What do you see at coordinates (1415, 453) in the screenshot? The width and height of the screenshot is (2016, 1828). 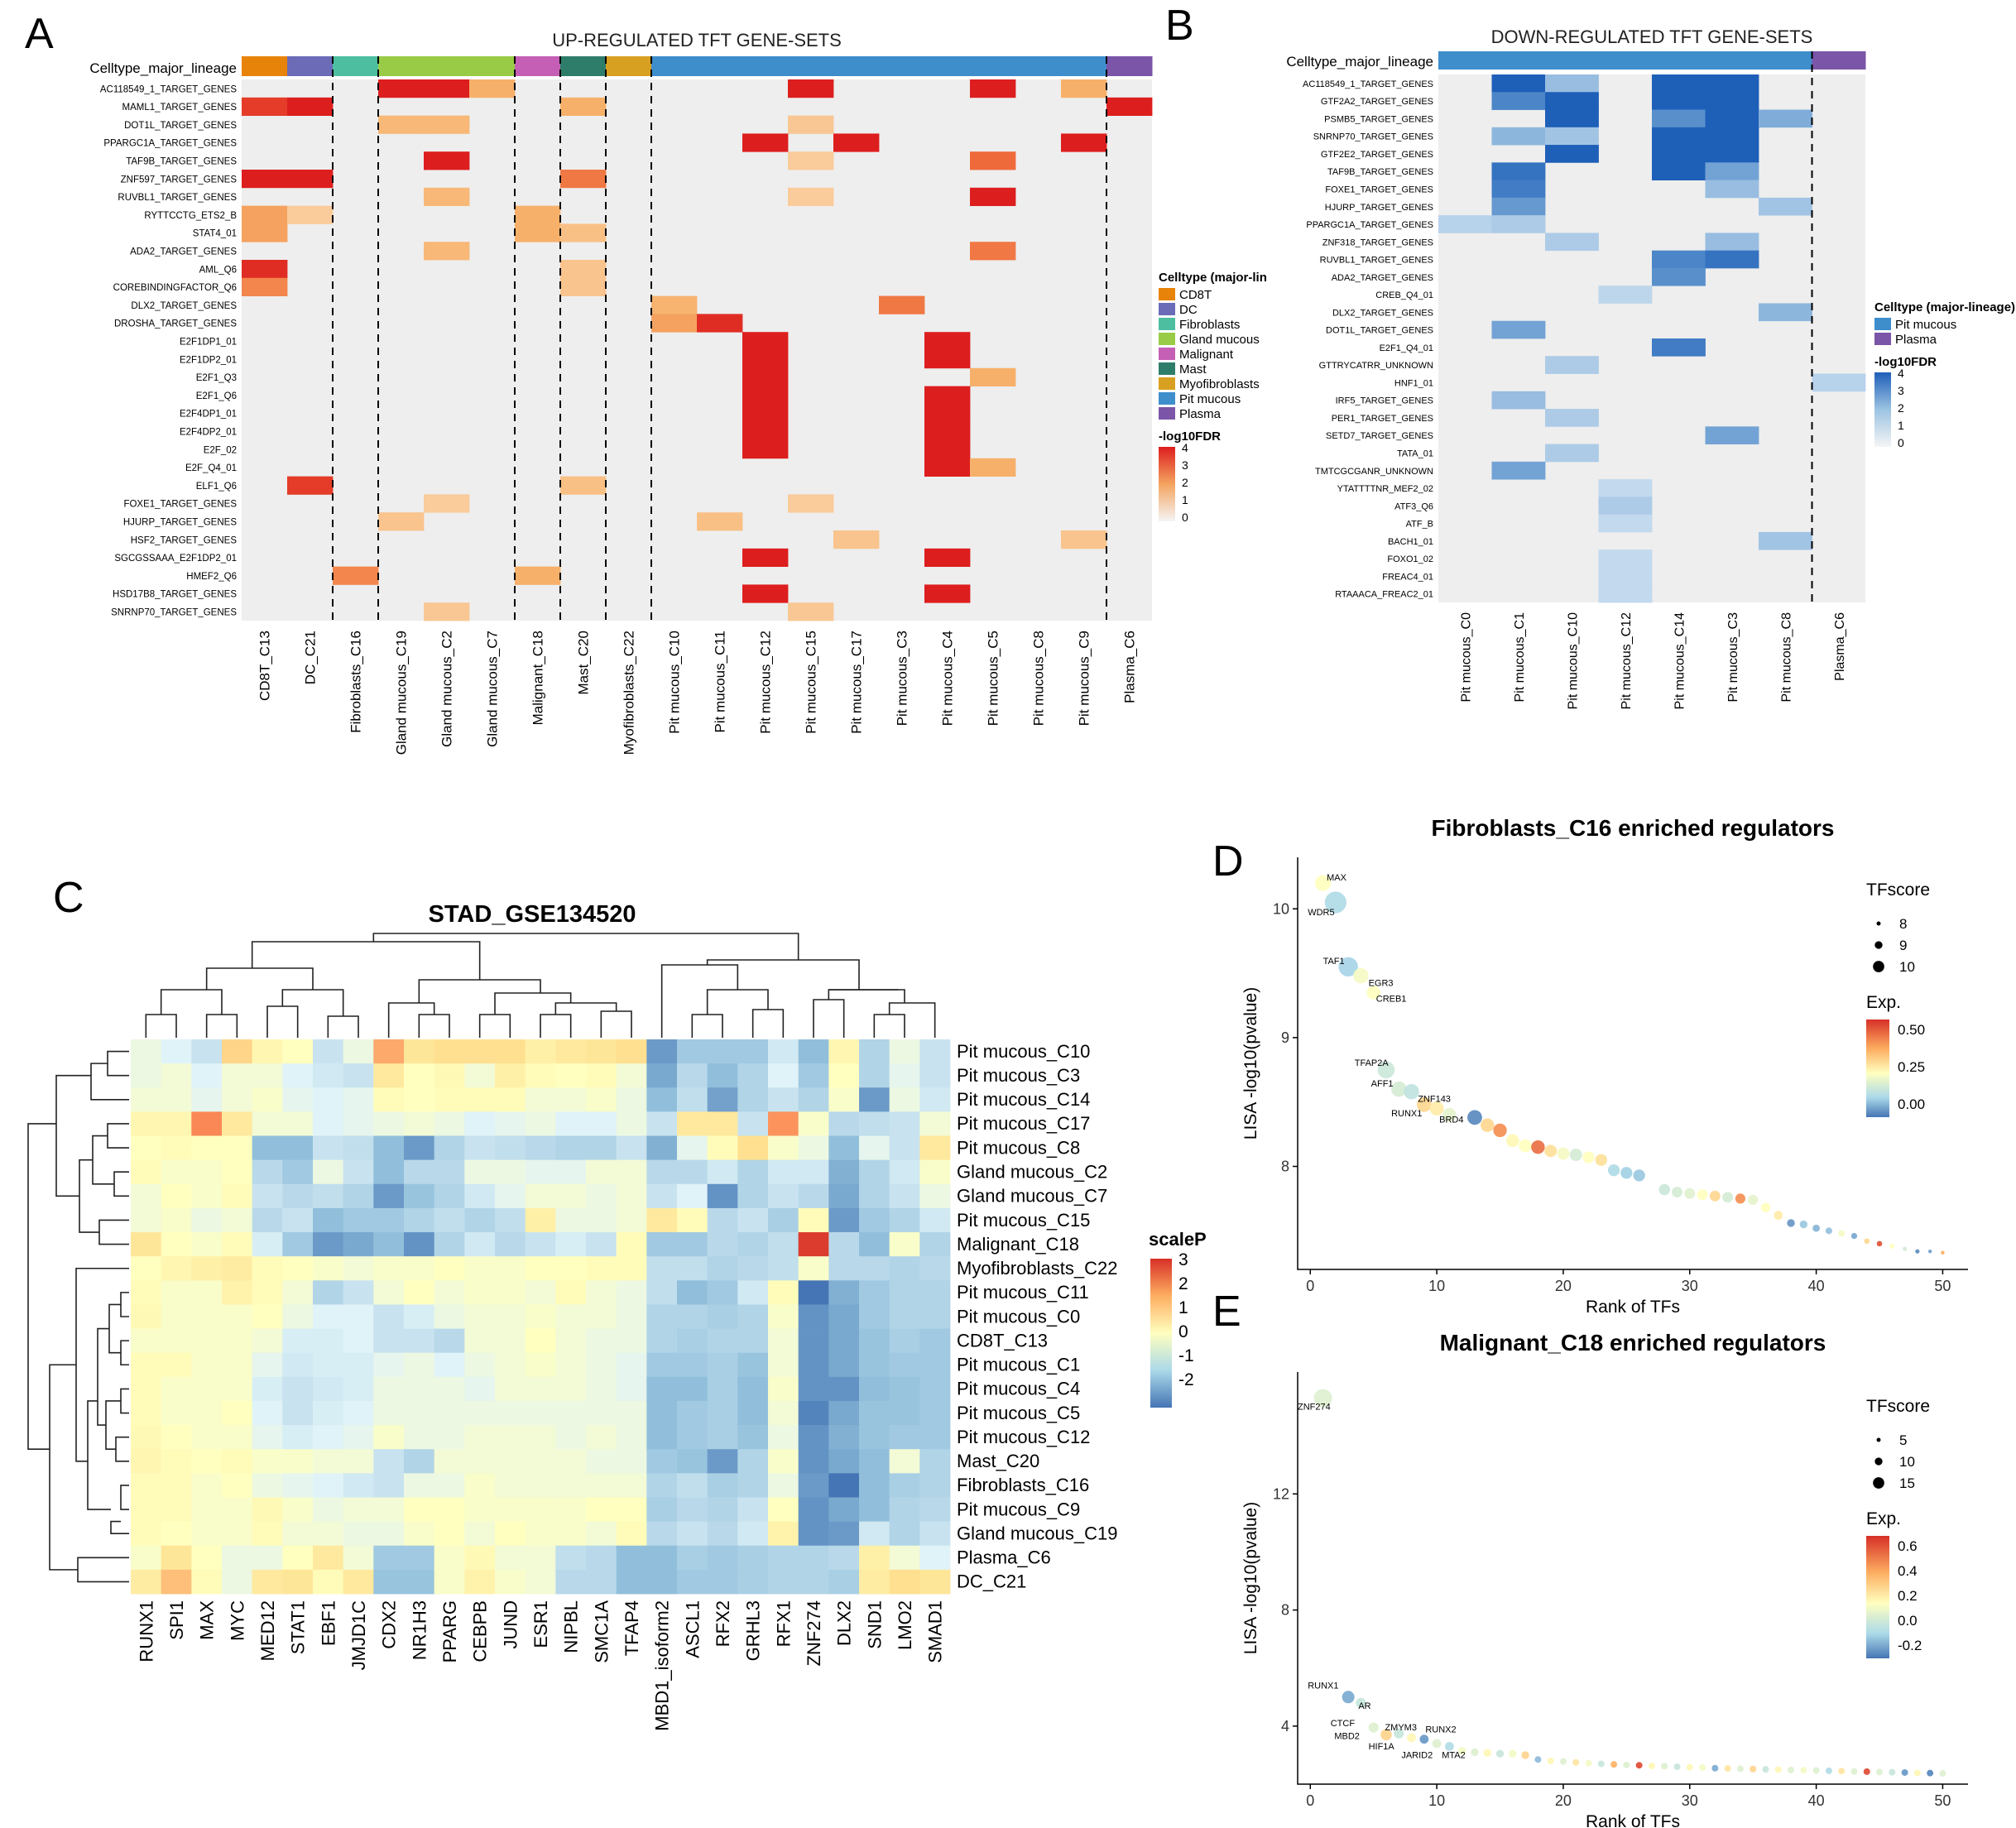 I see `row-label: TATA_01` at bounding box center [1415, 453].